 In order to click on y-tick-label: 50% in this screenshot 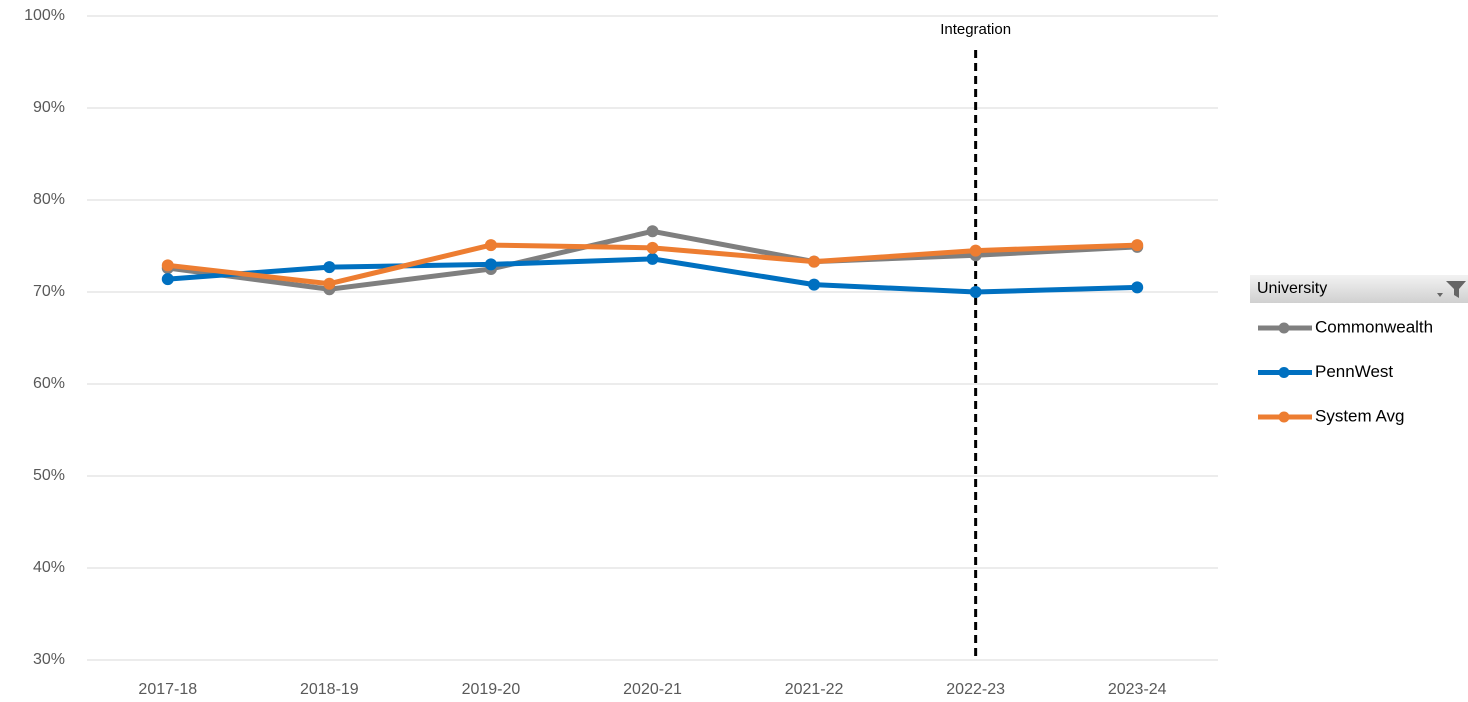, I will do `click(49, 475)`.